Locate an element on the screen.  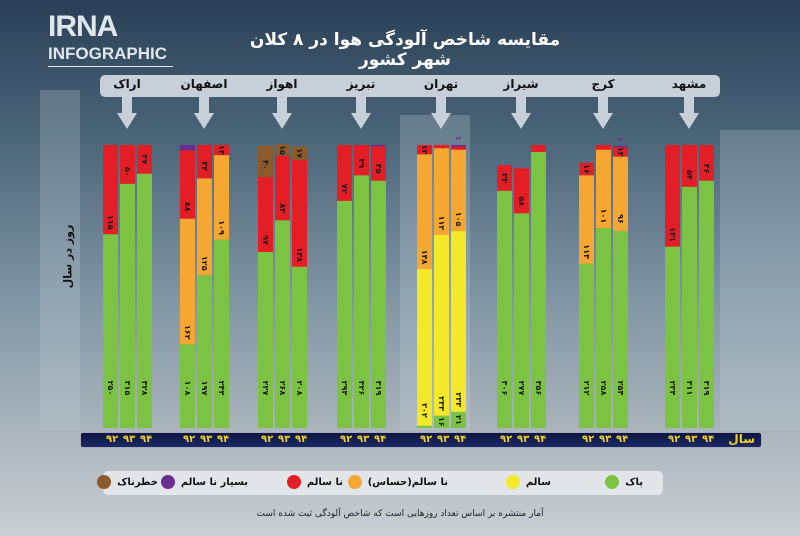
legend-label: خطرناک is located at coordinates (137, 482).